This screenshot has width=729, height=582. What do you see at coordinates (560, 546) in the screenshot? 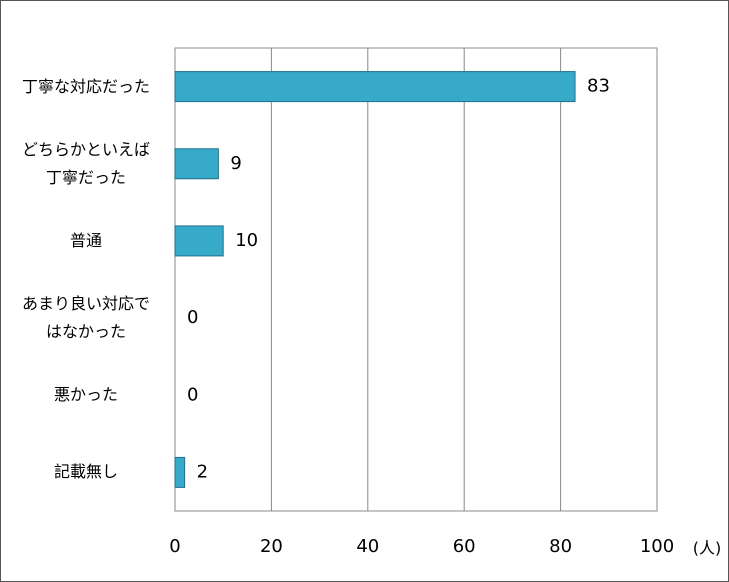
I see `x-tick-label: 80` at bounding box center [560, 546].